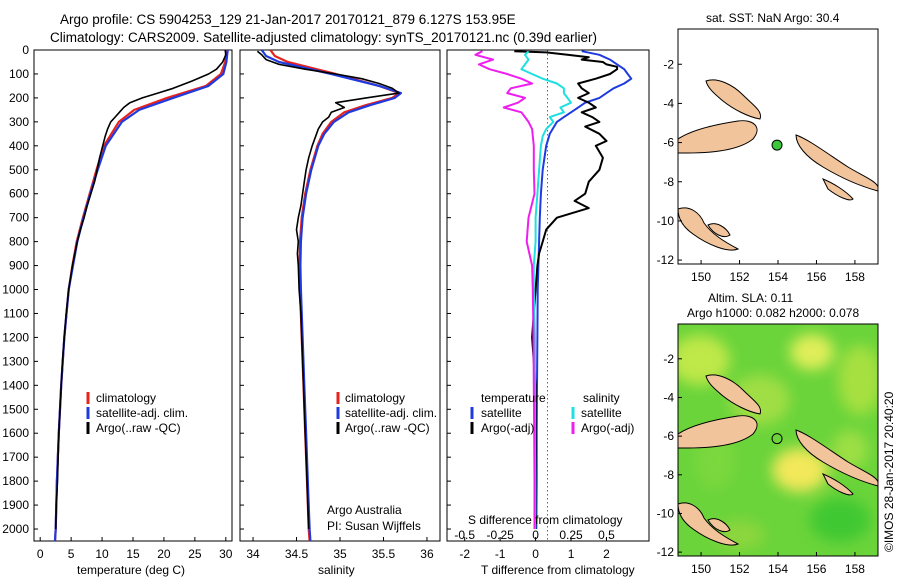 This screenshot has height=580, width=900. Describe the element at coordinates (15, 505) in the screenshot. I see `depth-tick-label: 1900` at that location.